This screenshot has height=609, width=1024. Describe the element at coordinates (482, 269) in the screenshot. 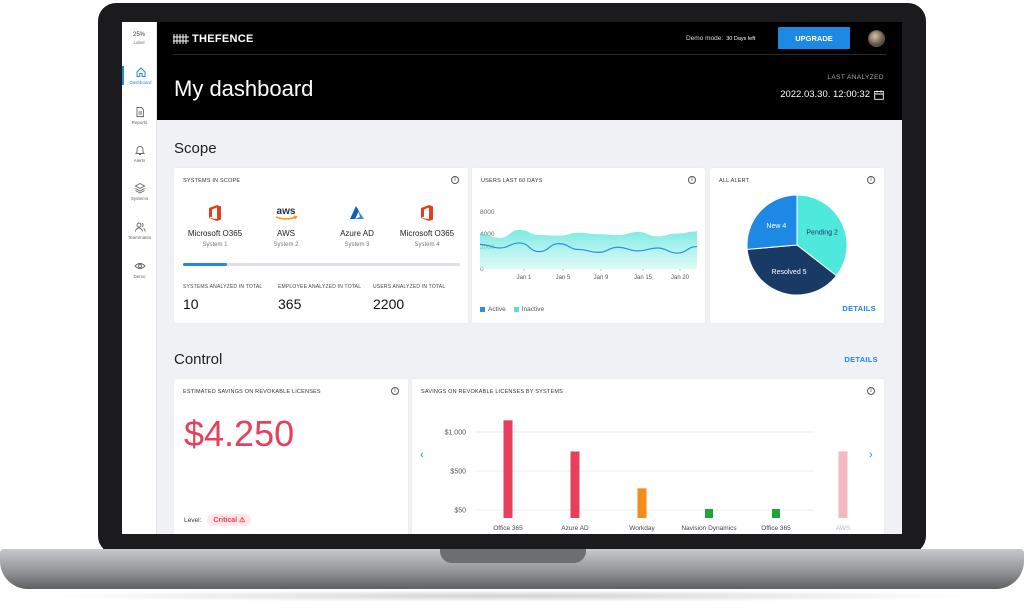

I see `y-tick-label: 0` at that location.